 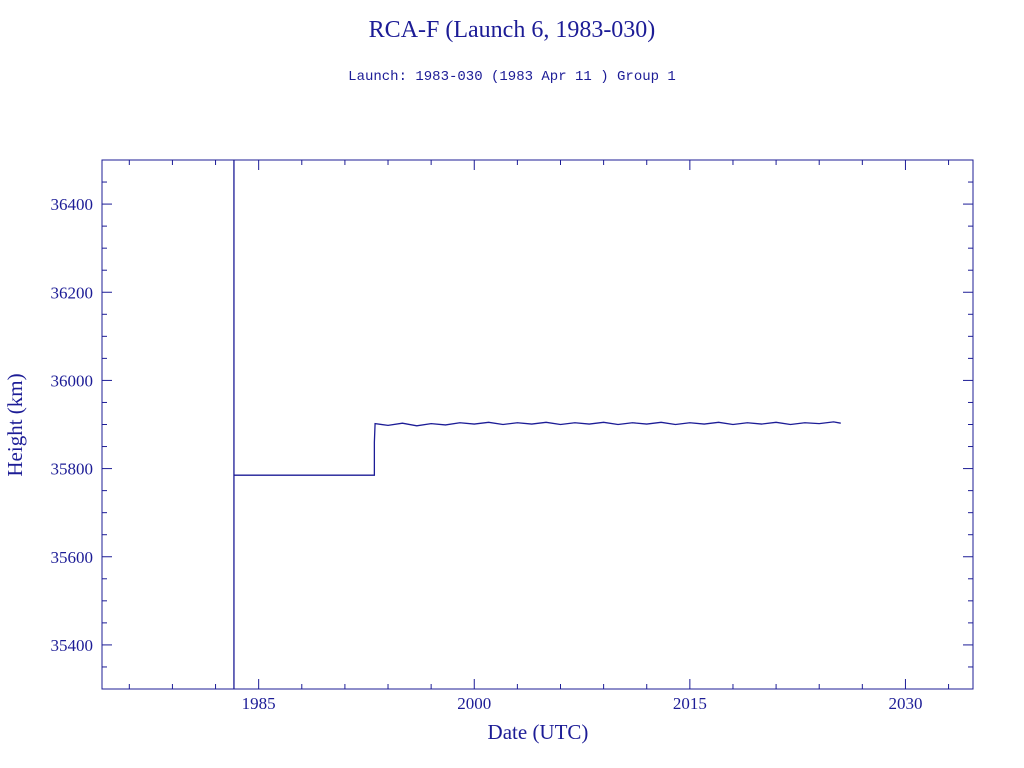 What do you see at coordinates (15, 424) in the screenshot?
I see `y-axis-label: Height (km)` at bounding box center [15, 424].